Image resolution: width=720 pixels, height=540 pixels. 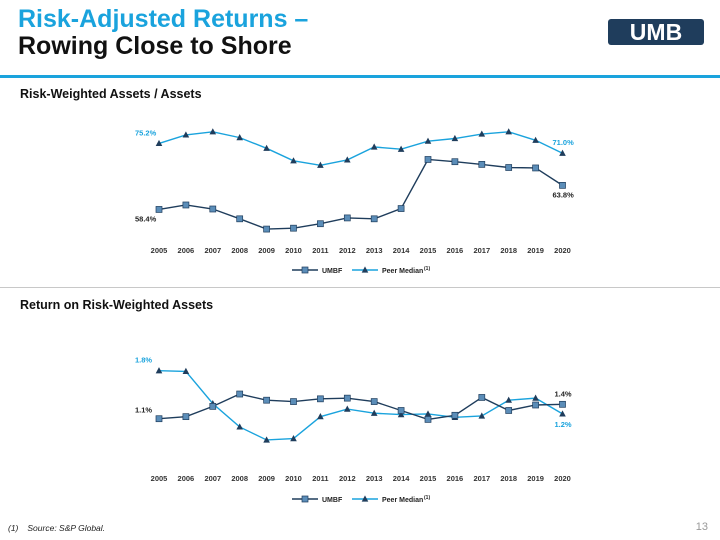 I want to click on x-tick-label: 2005, so click(x=159, y=250).